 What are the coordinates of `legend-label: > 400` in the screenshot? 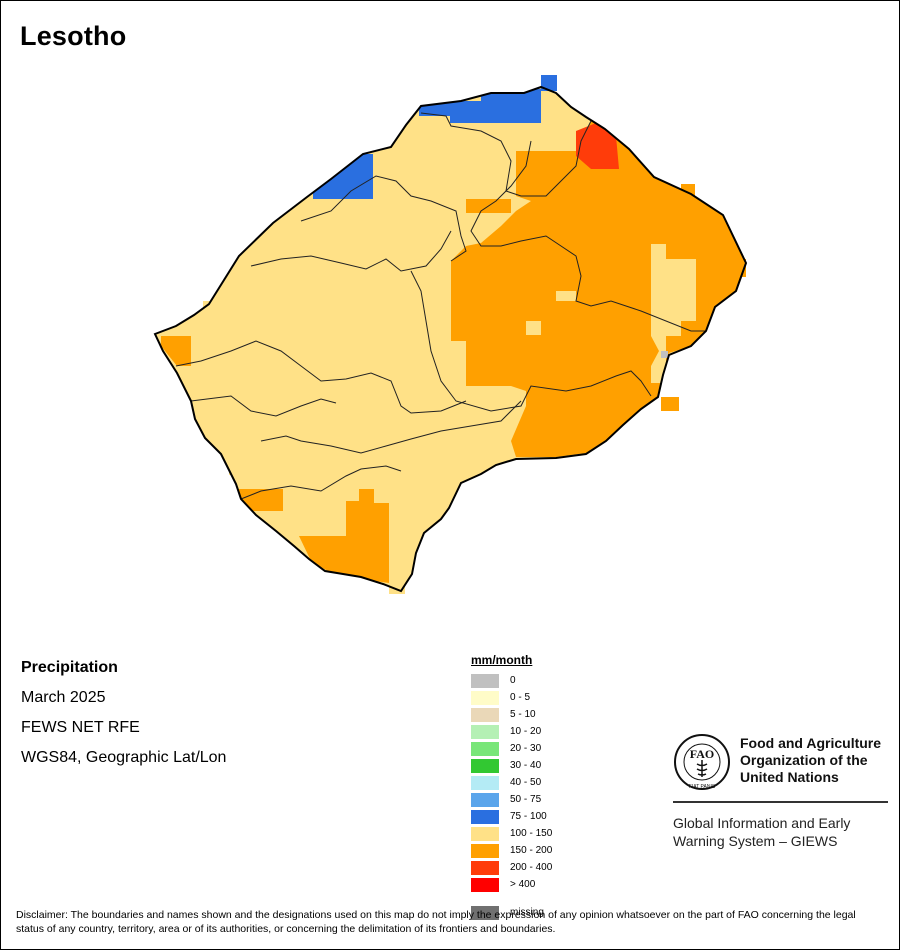 It's located at (523, 884).